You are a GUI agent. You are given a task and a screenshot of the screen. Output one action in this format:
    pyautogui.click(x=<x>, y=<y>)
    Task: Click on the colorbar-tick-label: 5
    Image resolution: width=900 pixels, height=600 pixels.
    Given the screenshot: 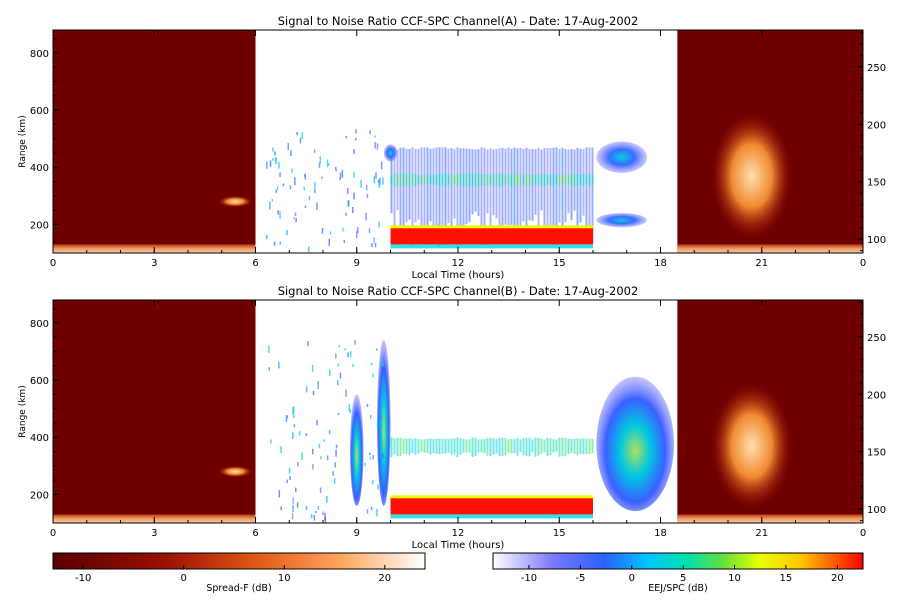 What is the action you would take?
    pyautogui.click(x=683, y=578)
    